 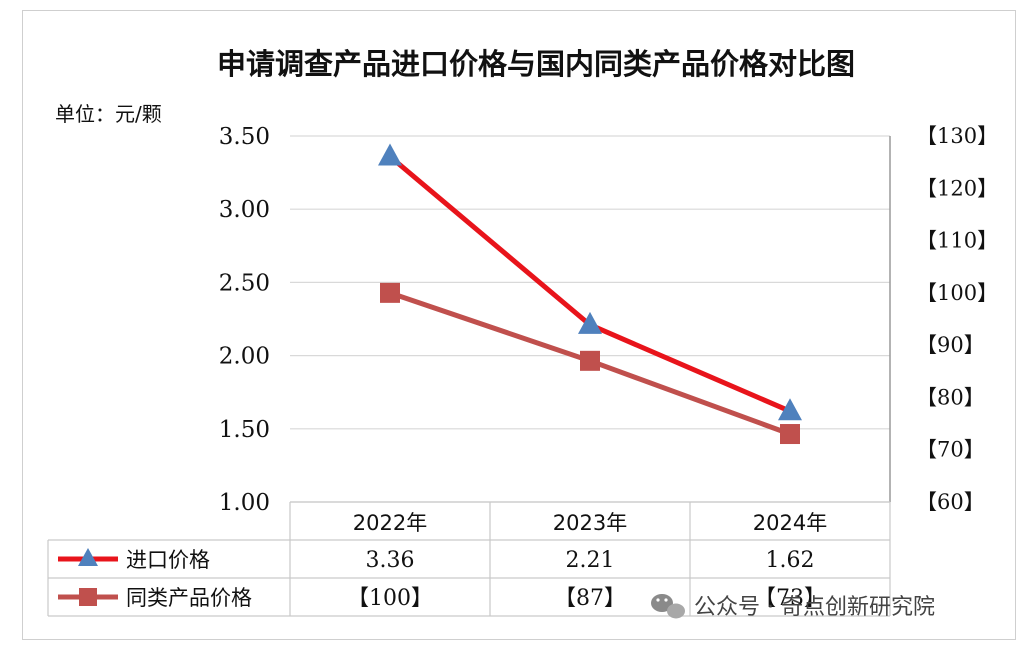 I want to click on series-name: 进口价格, so click(x=168, y=560).